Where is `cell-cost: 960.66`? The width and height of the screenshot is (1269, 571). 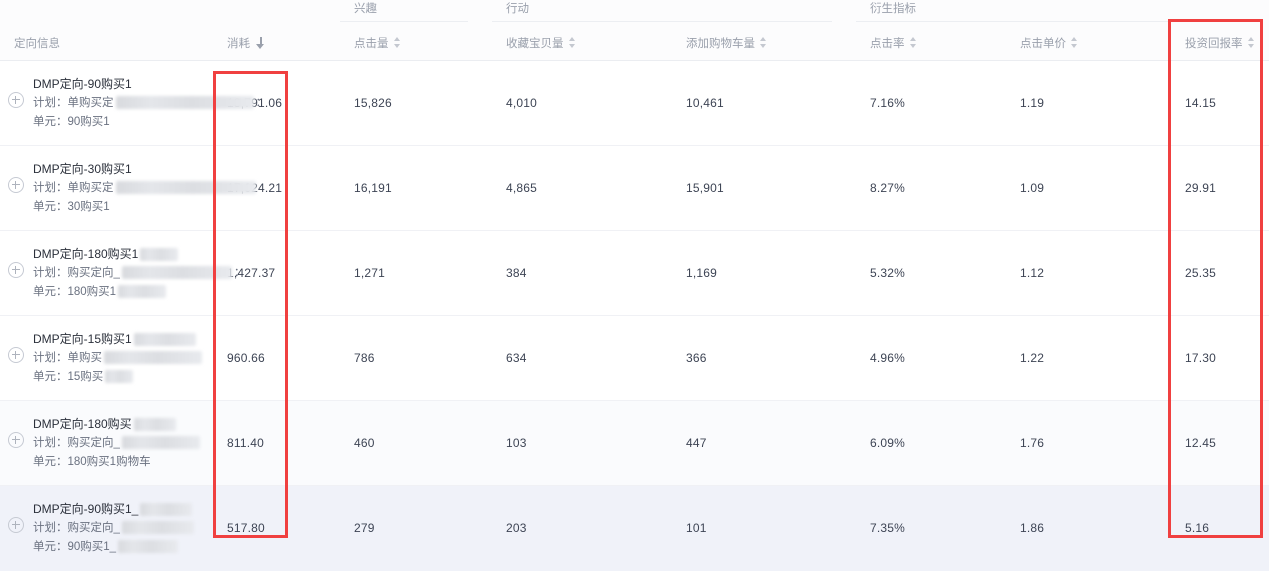
cell-cost: 960.66 is located at coordinates (276, 358).